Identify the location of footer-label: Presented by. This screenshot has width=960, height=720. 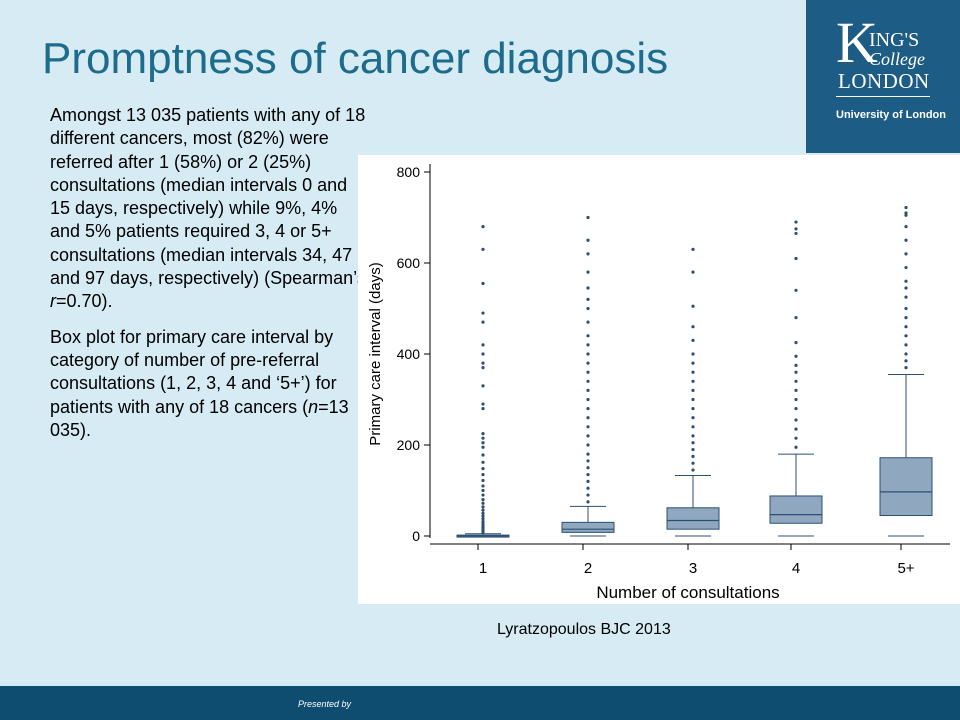
(325, 704).